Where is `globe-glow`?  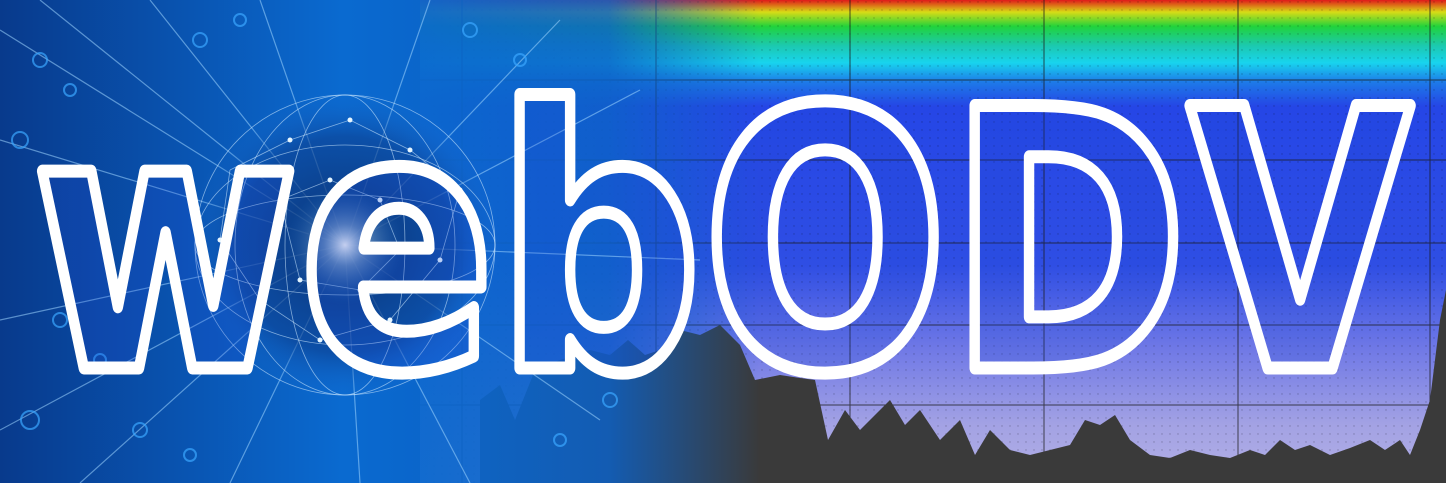 globe-glow is located at coordinates (345, 245).